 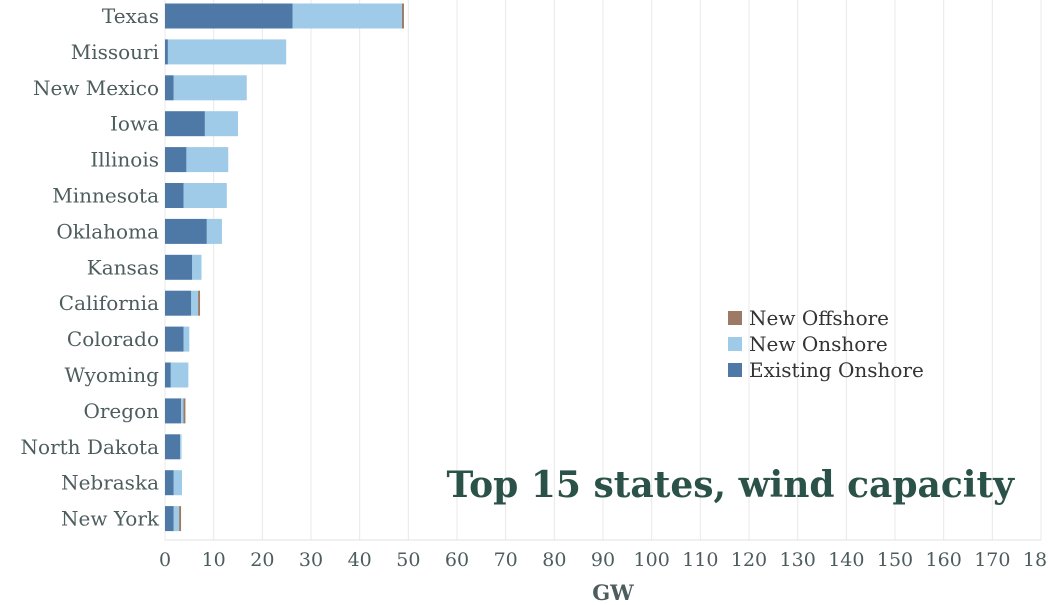 I want to click on category-label: Oklahoma, so click(x=107, y=231).